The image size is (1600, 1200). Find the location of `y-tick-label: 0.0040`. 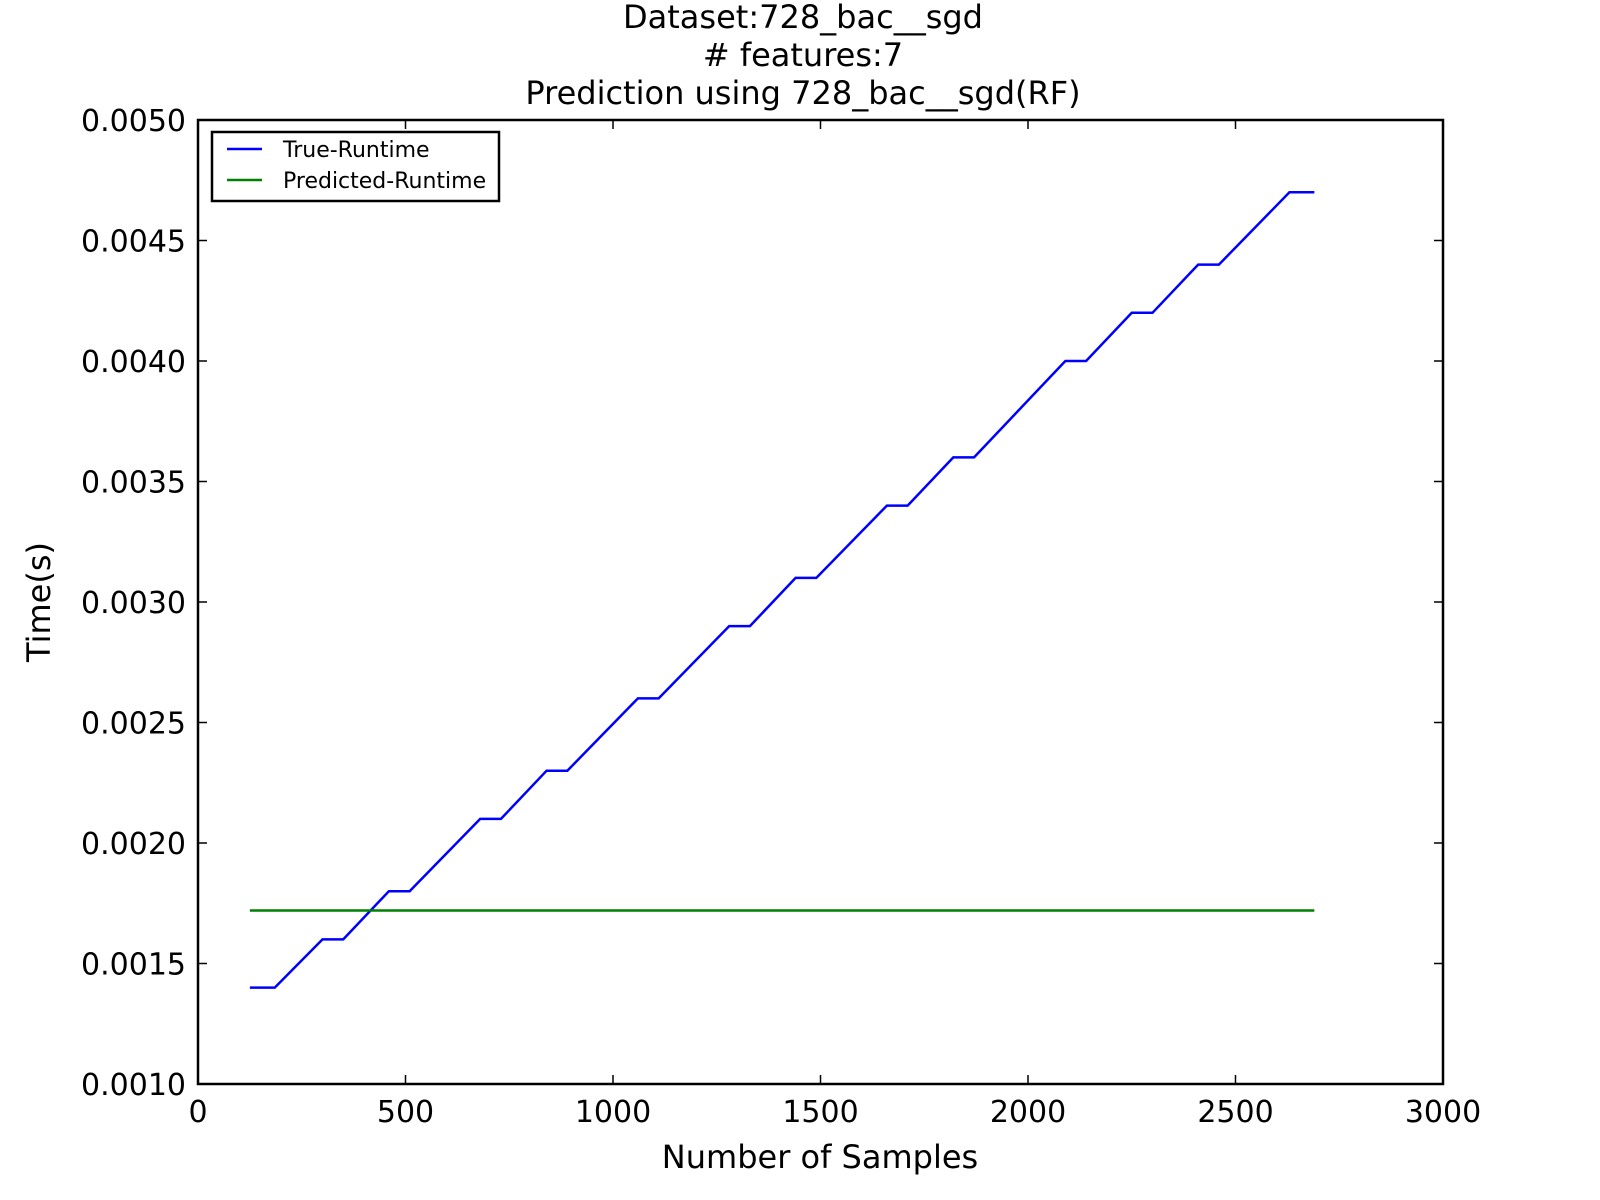

y-tick-label: 0.0040 is located at coordinates (133, 362).